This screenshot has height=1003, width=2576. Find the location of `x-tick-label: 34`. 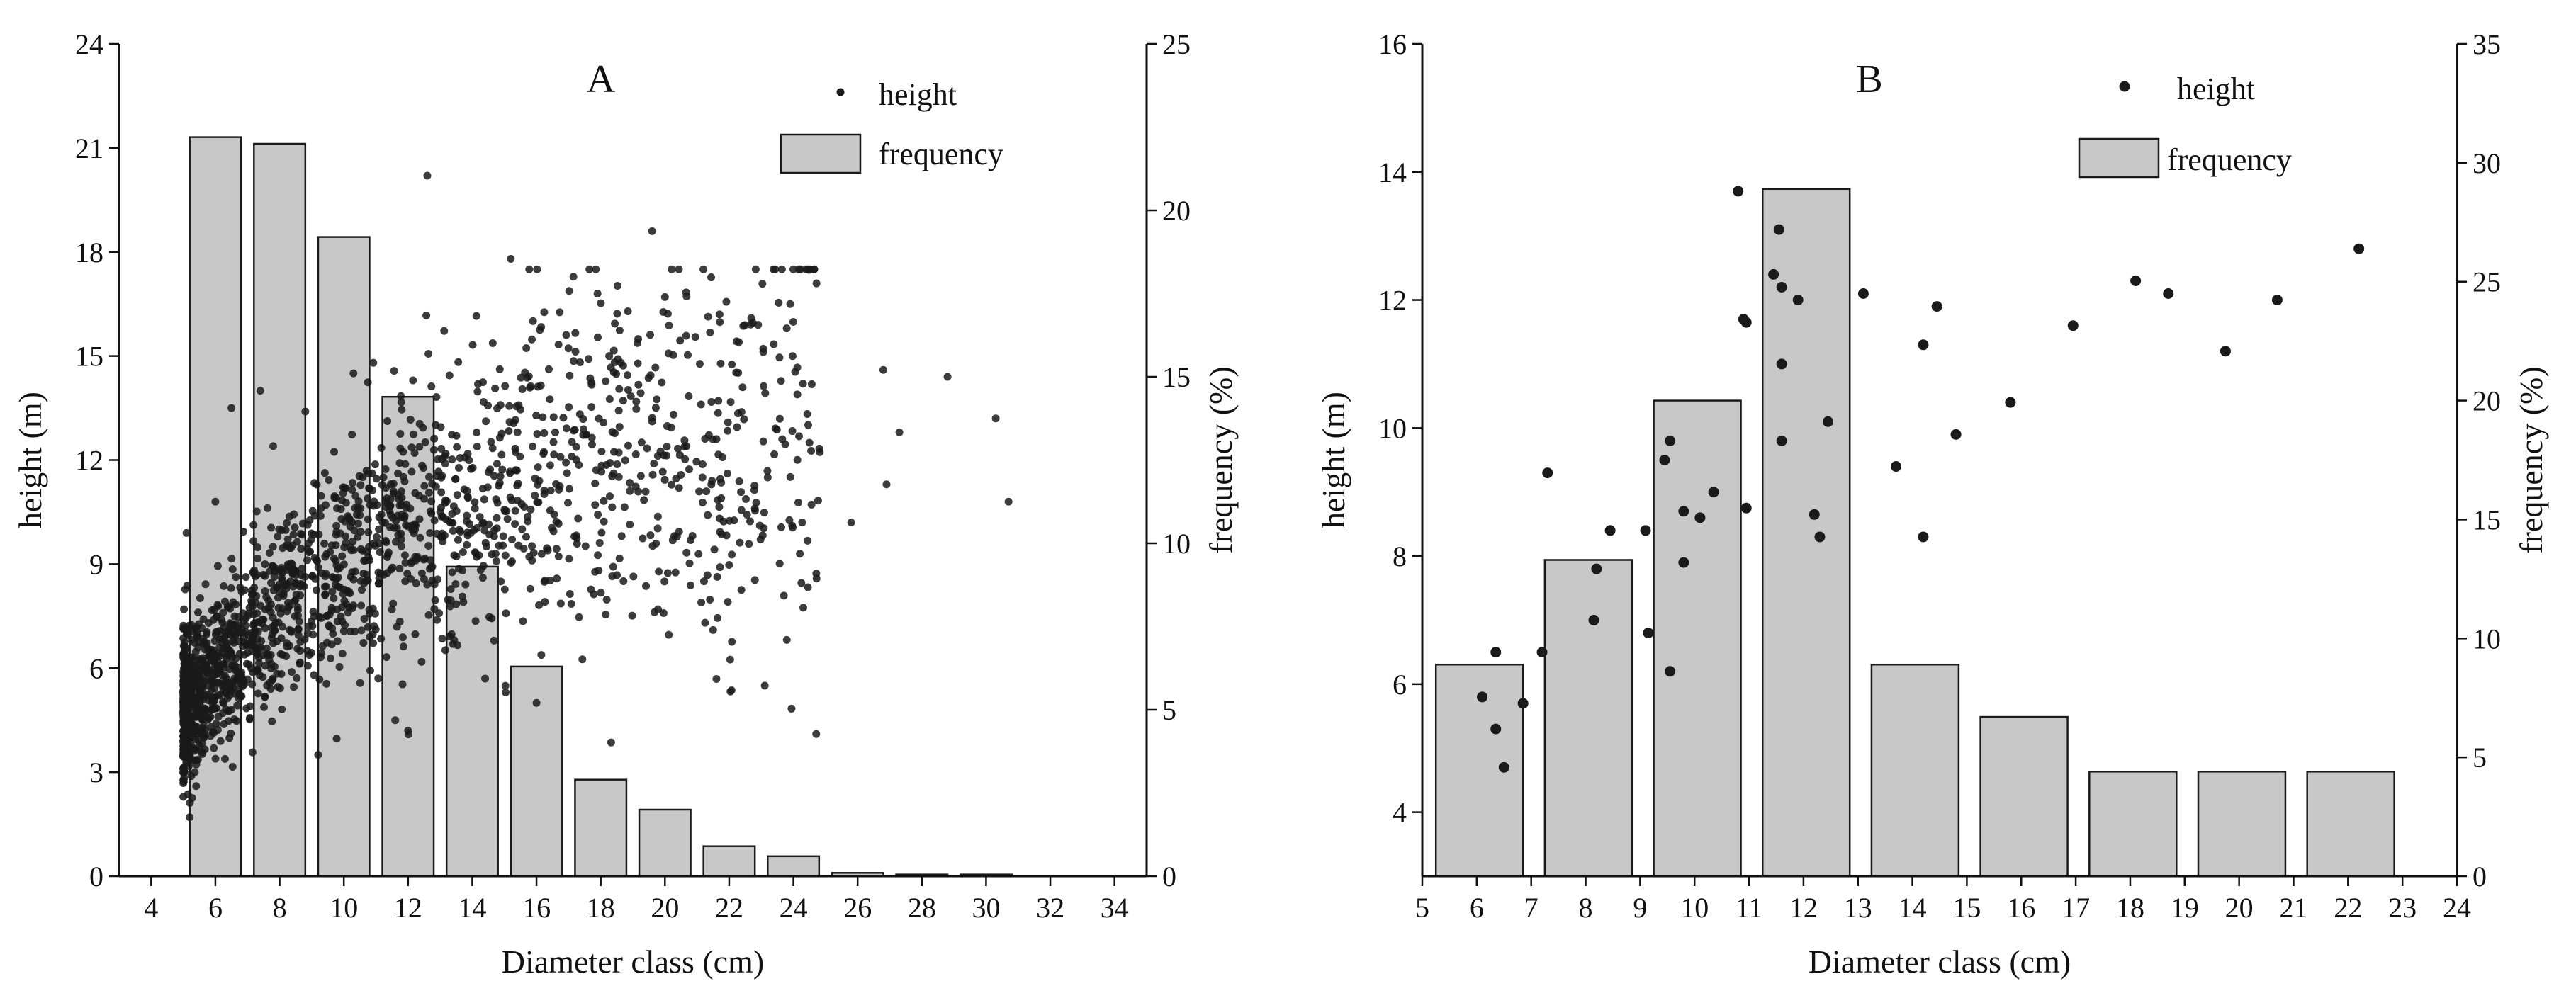

x-tick-label: 34 is located at coordinates (1115, 908).